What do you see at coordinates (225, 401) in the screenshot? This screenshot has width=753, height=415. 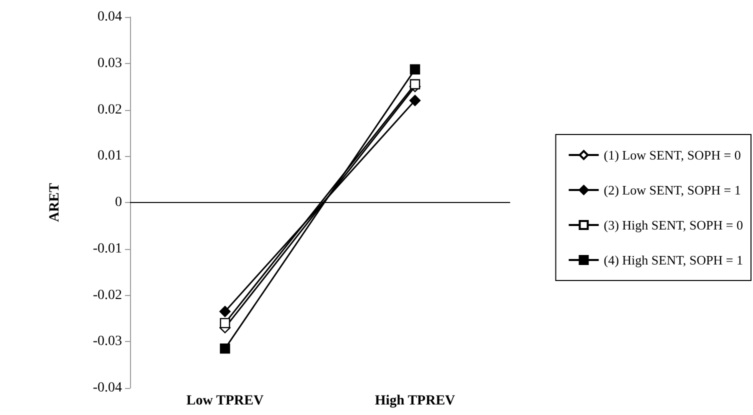 I see `x-tick-label: Low TPREV` at bounding box center [225, 401].